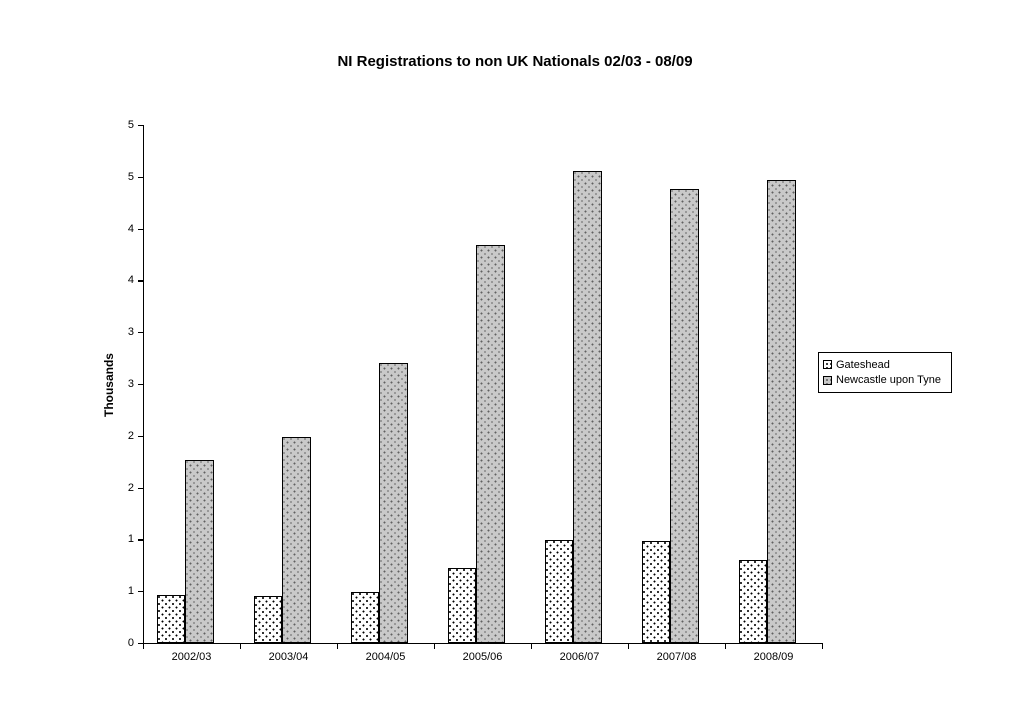 The height and width of the screenshot is (728, 1030). Describe the element at coordinates (753, 601) in the screenshot. I see `bar-gateshead-2008/09` at that location.